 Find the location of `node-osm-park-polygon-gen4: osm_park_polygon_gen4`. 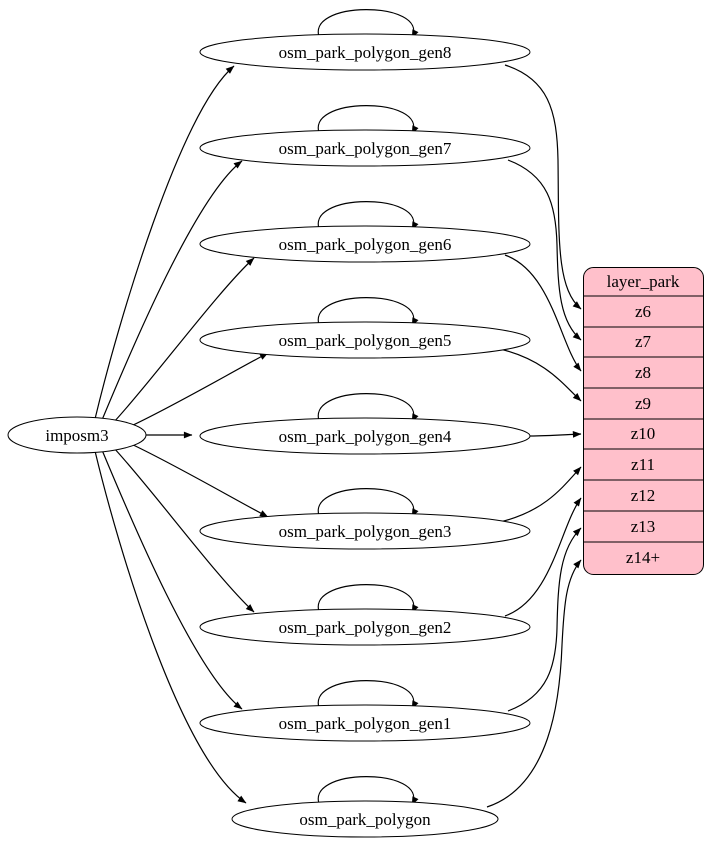

node-osm-park-polygon-gen4: osm_park_polygon_gen4 is located at coordinates (365, 436).